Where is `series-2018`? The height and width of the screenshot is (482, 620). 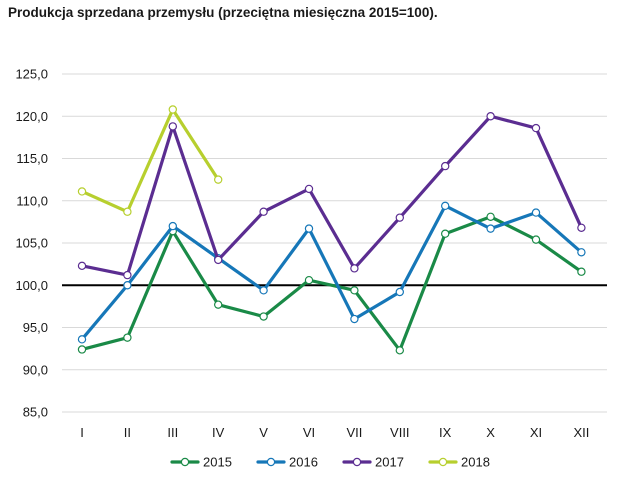
series-2018 is located at coordinates (150, 160).